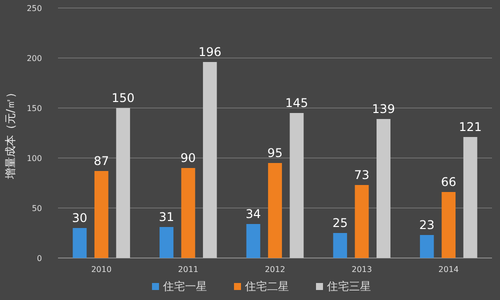 The image size is (500, 300). What do you see at coordinates (383, 109) in the screenshot?
I see `data-label: 139` at bounding box center [383, 109].